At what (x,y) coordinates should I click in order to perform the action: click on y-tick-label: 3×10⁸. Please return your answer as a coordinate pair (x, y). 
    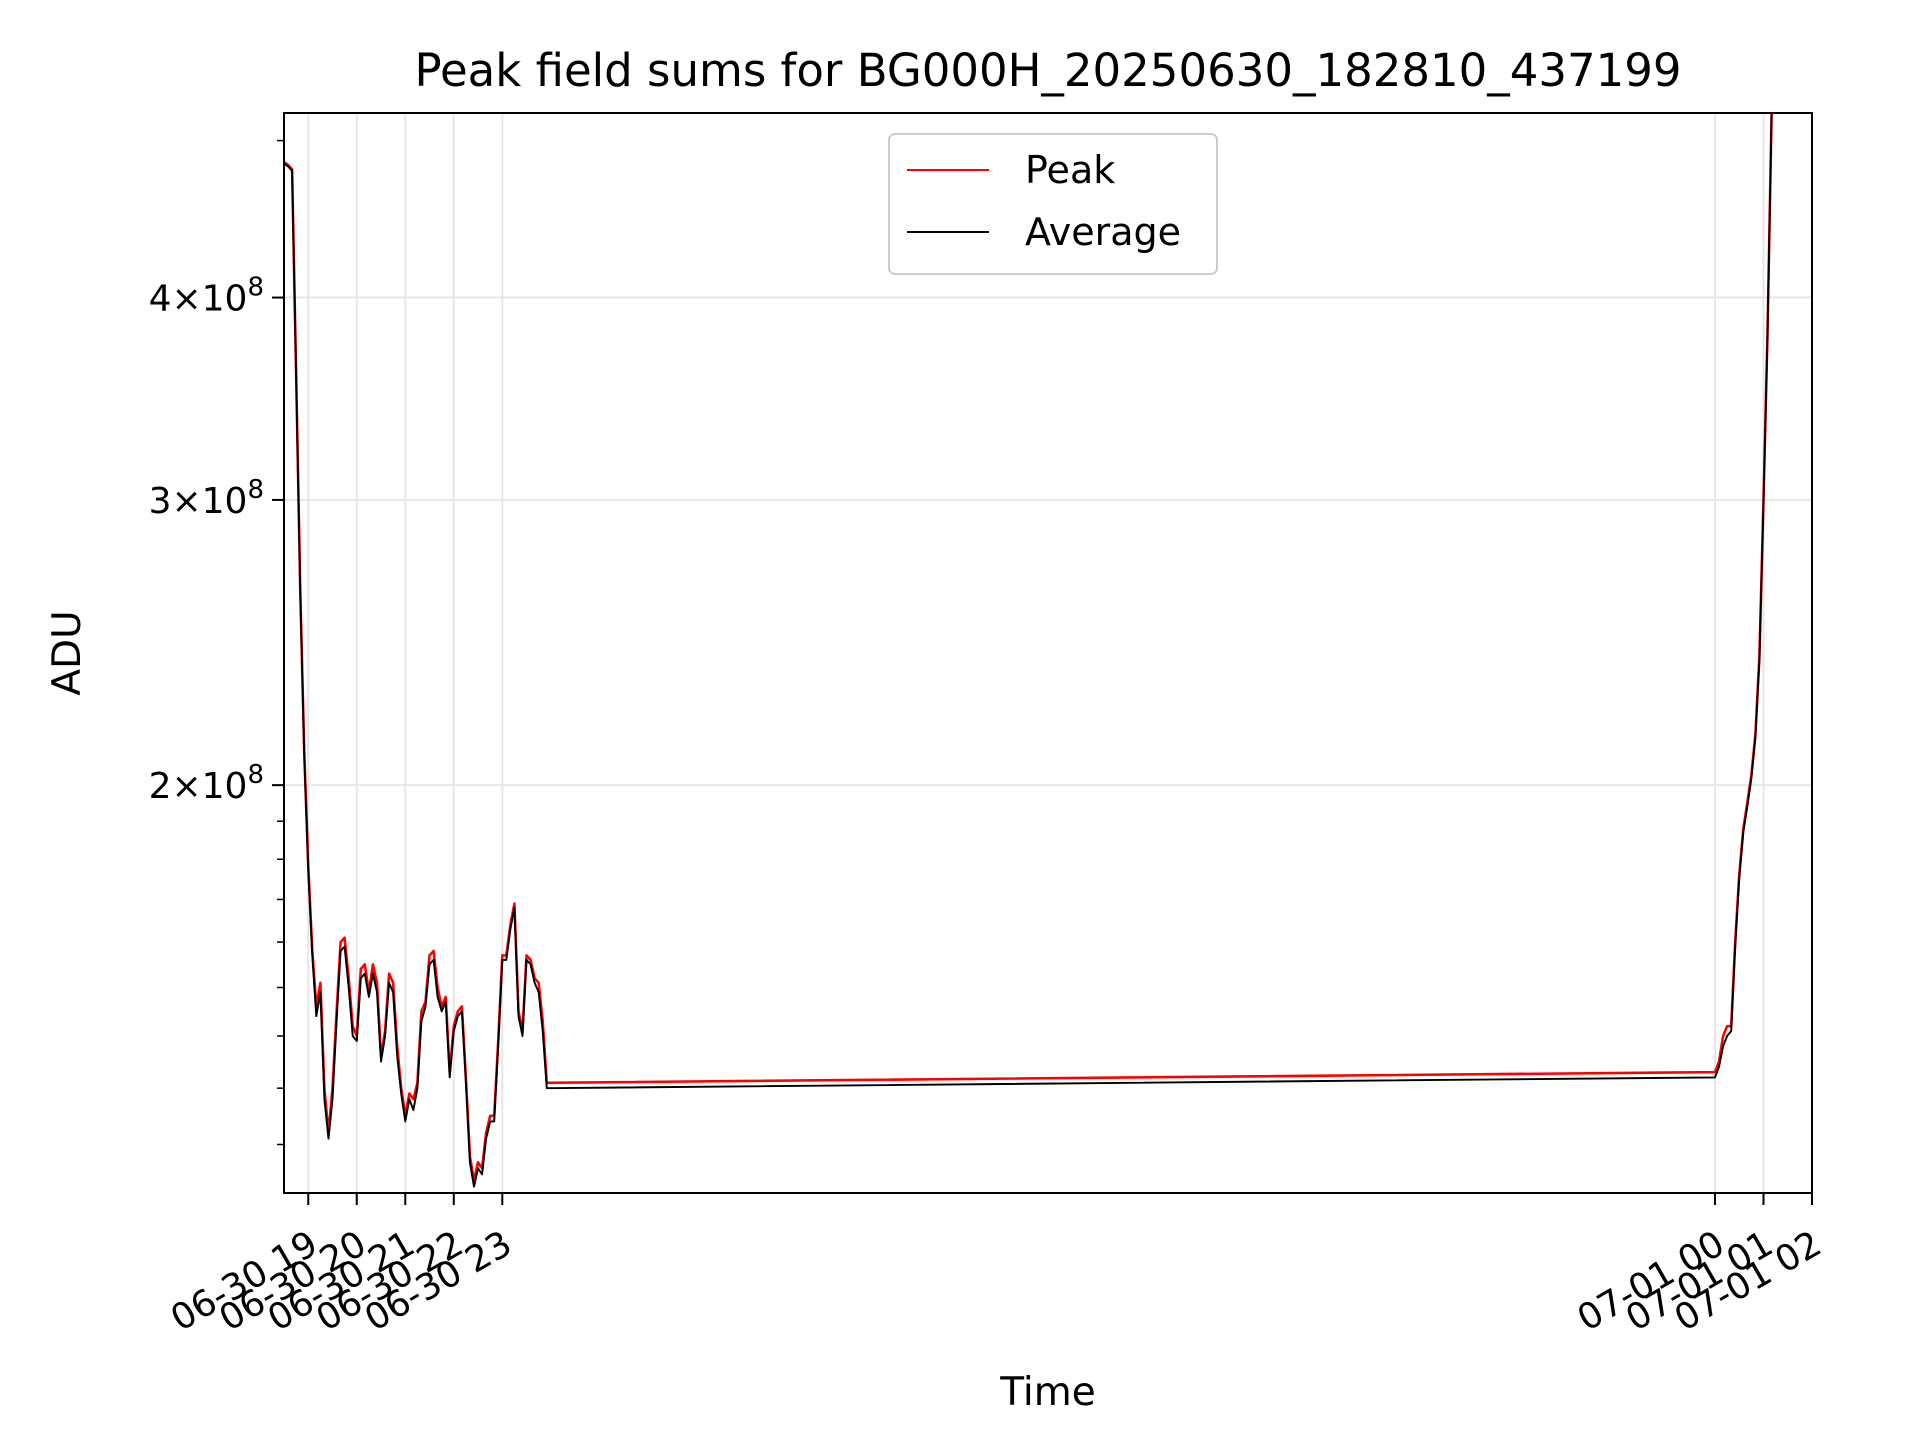
    Looking at the image, I should click on (206, 498).